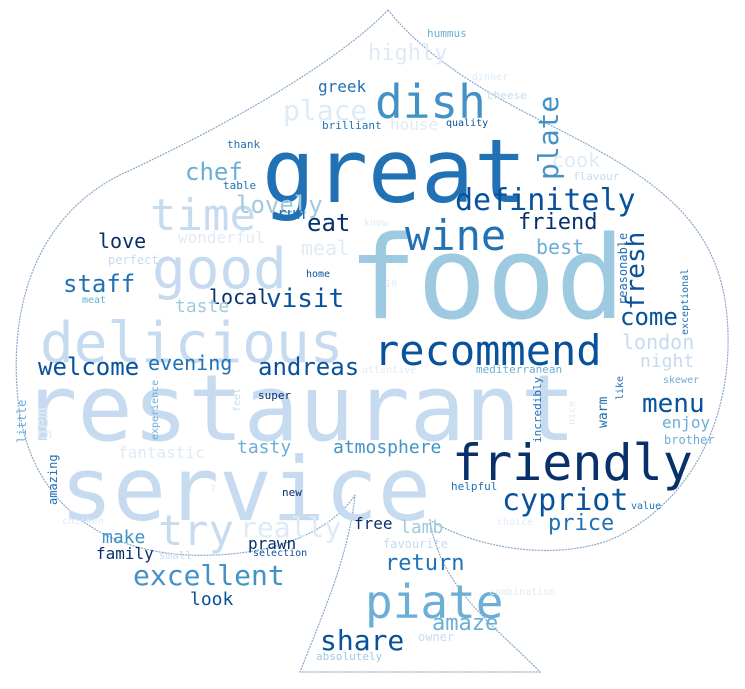  What do you see at coordinates (349, 656) in the screenshot?
I see `cloud-word-absolutely: absolutely` at bounding box center [349, 656].